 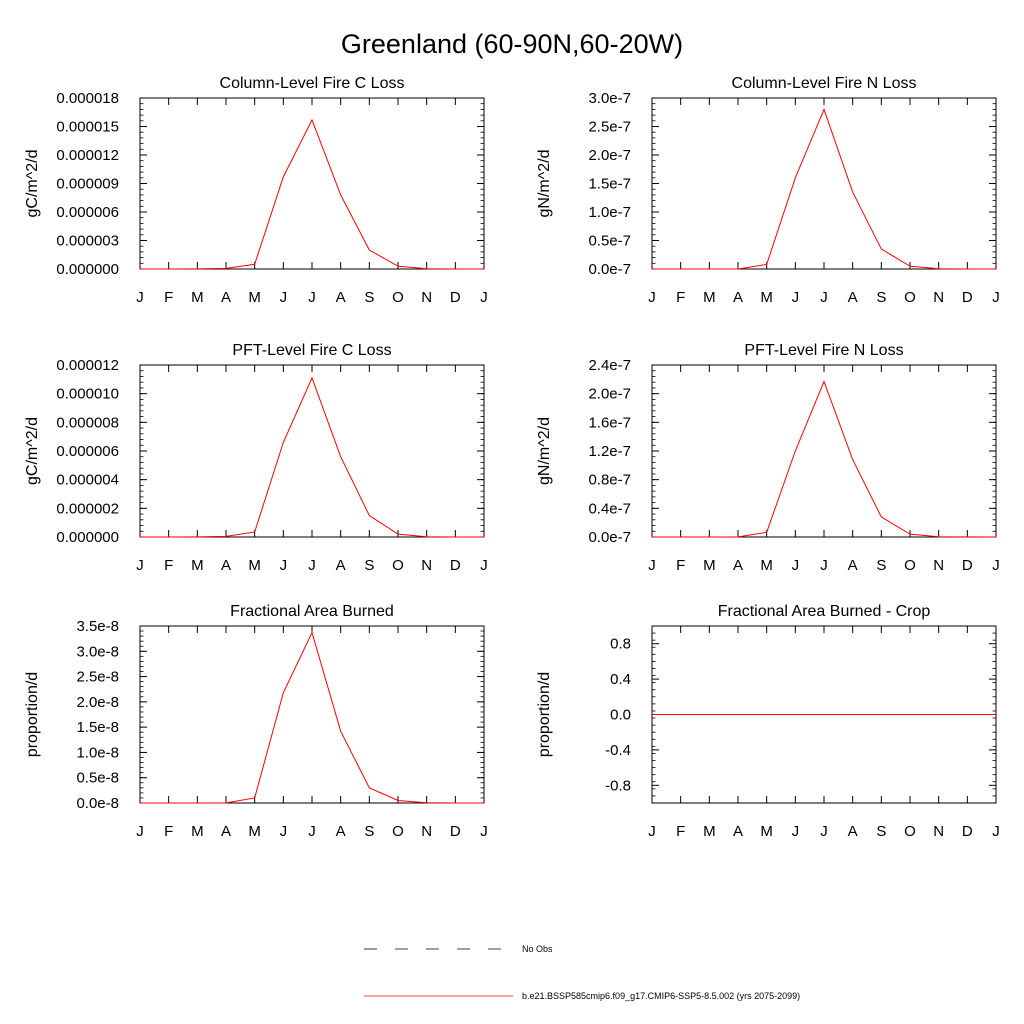 What do you see at coordinates (609, 127) in the screenshot?
I see `y-tick-label: 2.5e-7` at bounding box center [609, 127].